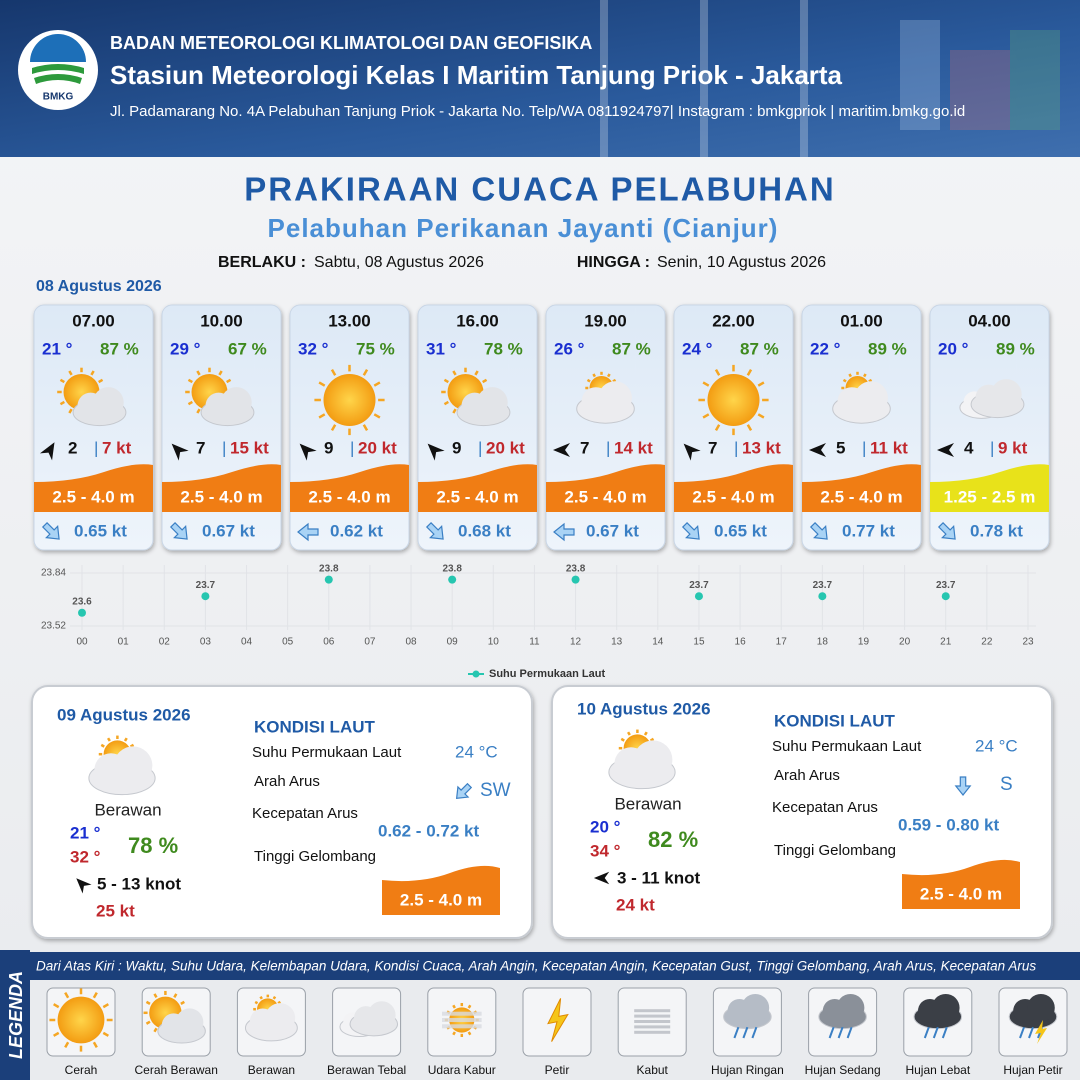  Describe the element at coordinates (453, 642) in the screenshot. I see `x-tick-label: 09` at that location.